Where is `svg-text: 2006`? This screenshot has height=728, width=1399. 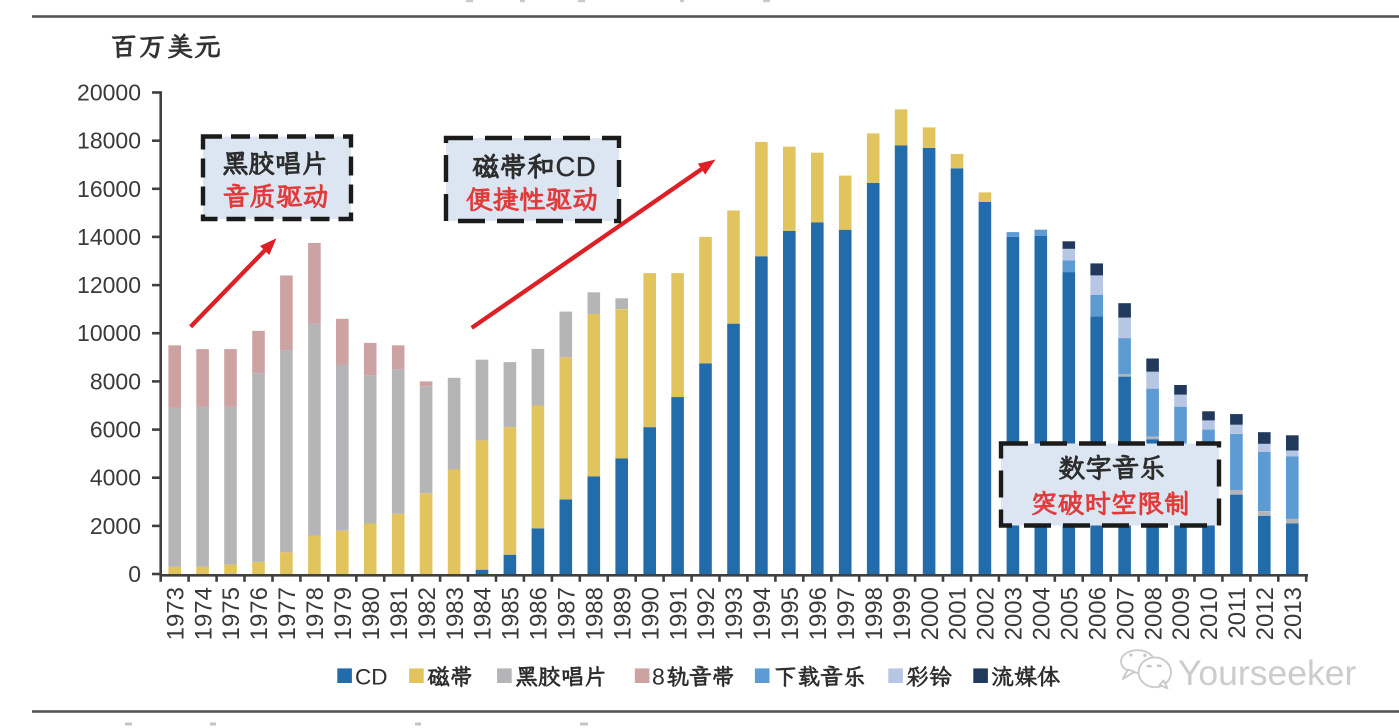
svg-text: 2006 is located at coordinates (1097, 613).